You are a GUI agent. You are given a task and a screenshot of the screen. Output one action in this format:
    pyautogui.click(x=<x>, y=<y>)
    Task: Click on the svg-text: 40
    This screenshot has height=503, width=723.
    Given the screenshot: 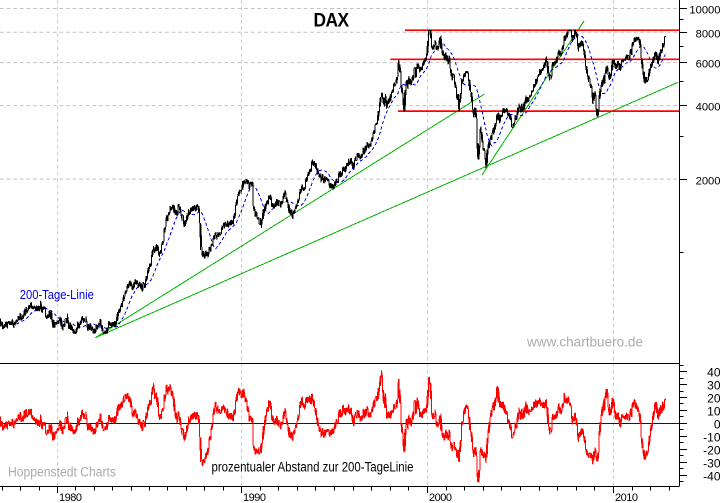 What is the action you would take?
    pyautogui.click(x=714, y=373)
    